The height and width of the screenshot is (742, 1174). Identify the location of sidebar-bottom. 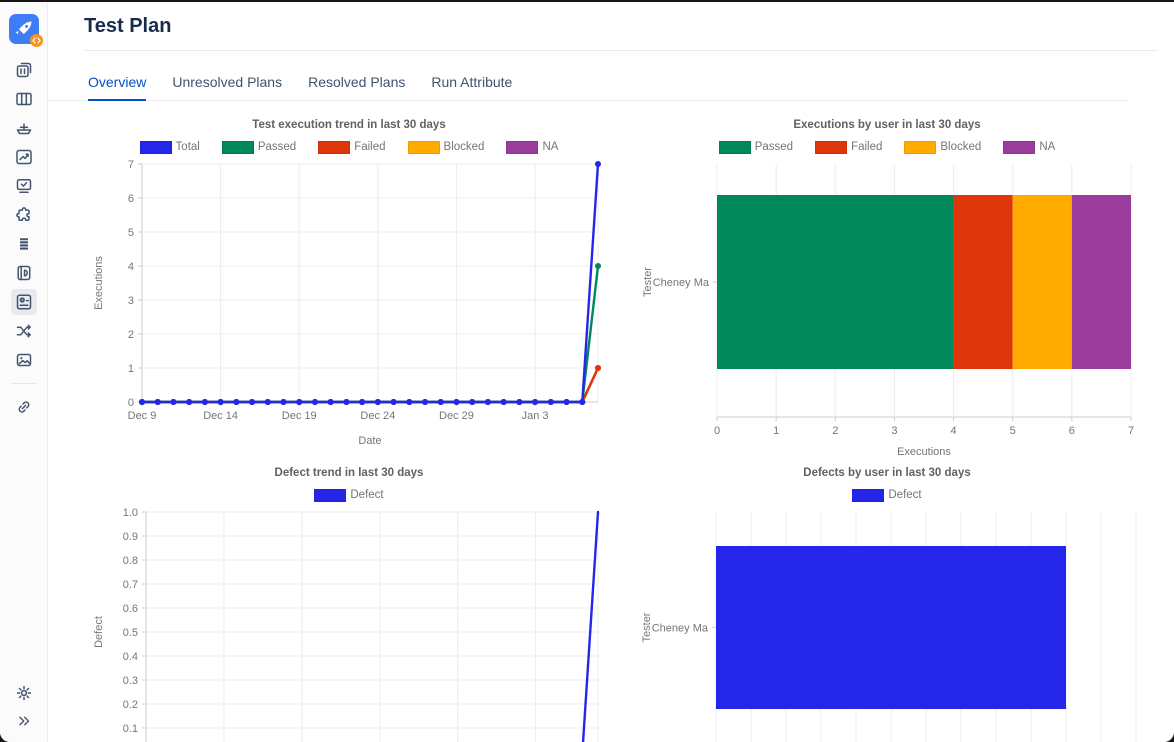
(24, 711).